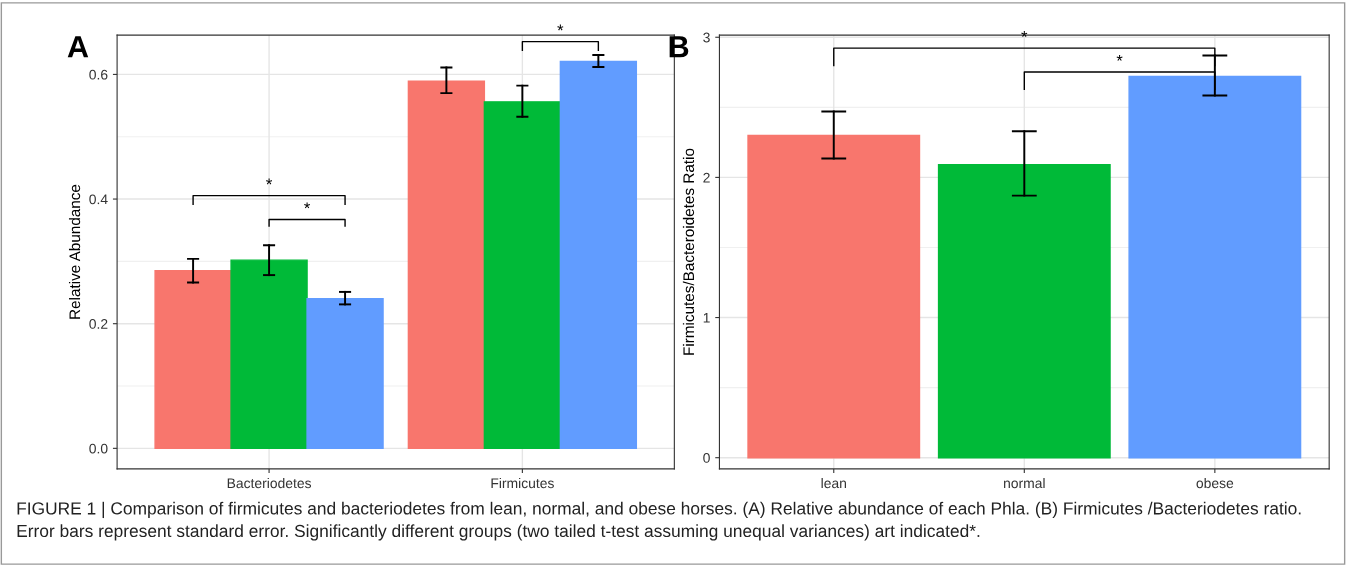 The image size is (1346, 567). Describe the element at coordinates (522, 483) in the screenshot. I see `x-tick-label: Firmicutes` at that location.